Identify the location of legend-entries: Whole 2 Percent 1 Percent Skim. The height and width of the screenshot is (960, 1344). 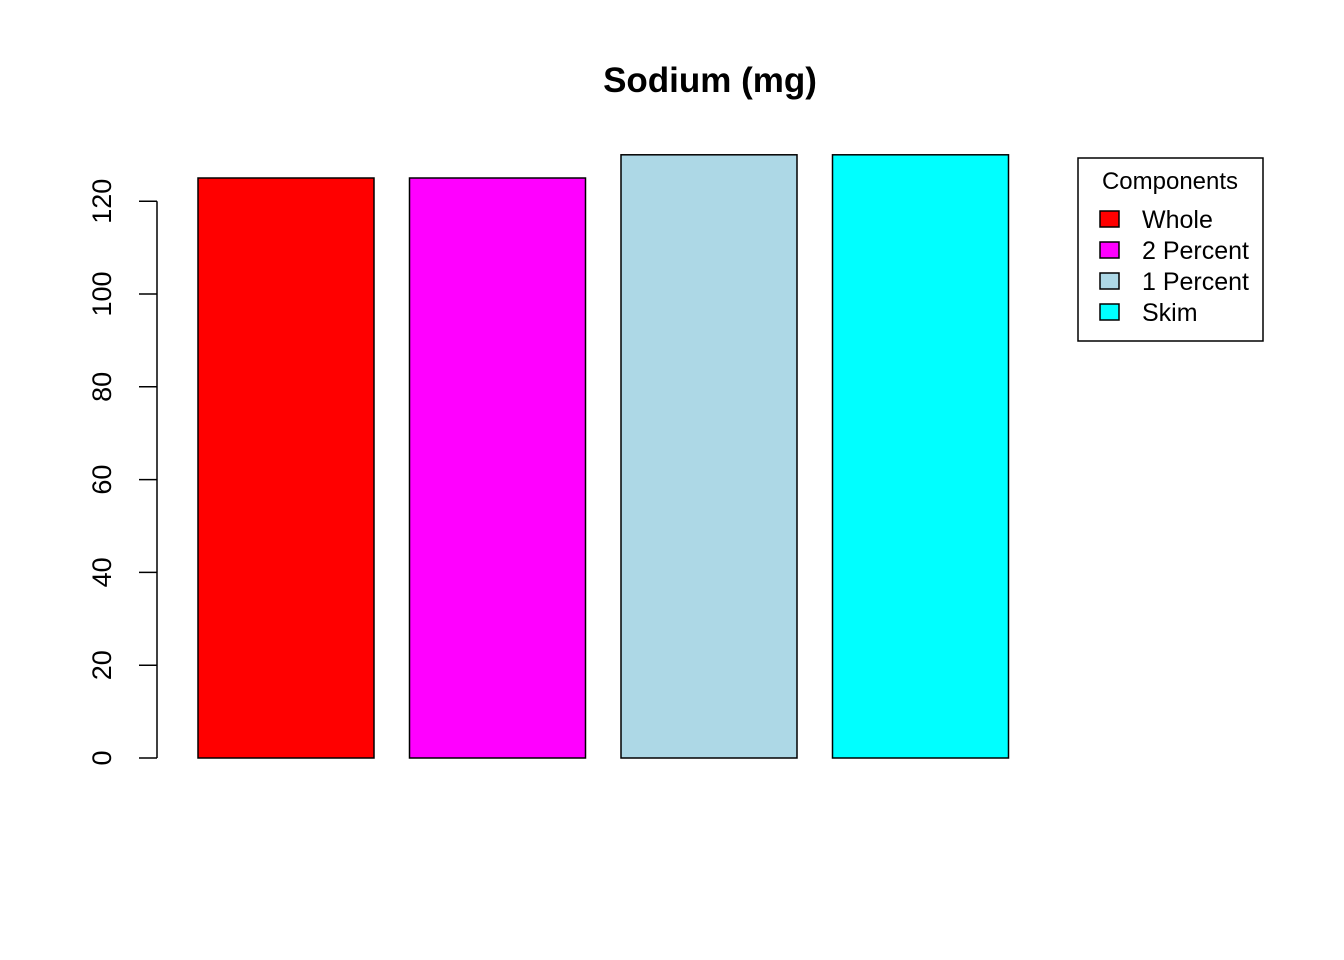
(1174, 266).